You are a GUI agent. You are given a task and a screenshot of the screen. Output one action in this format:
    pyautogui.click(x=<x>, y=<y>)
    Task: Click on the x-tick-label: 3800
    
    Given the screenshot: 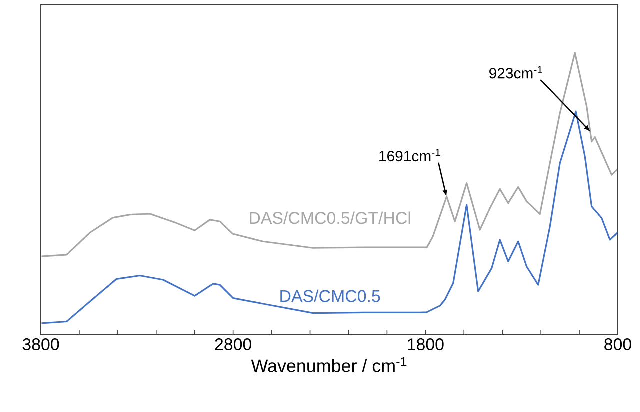 What is the action you would take?
    pyautogui.click(x=41, y=344)
    